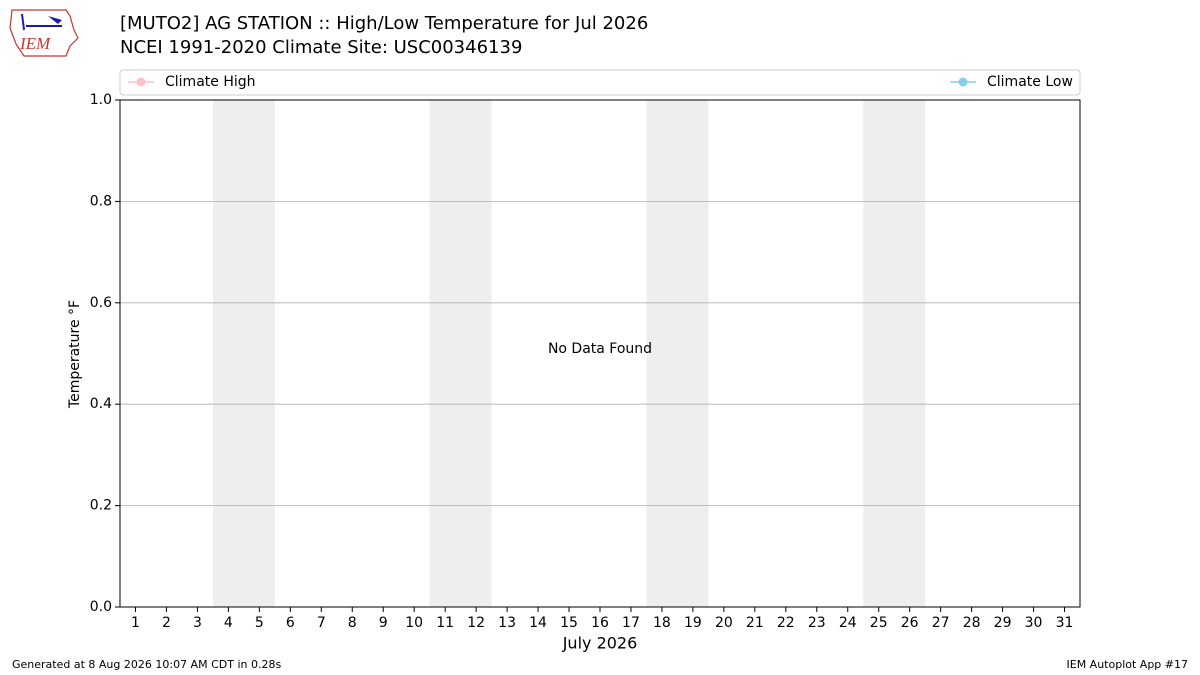 The width and height of the screenshot is (1200, 675). I want to click on logo-outline, so click(44, 33).